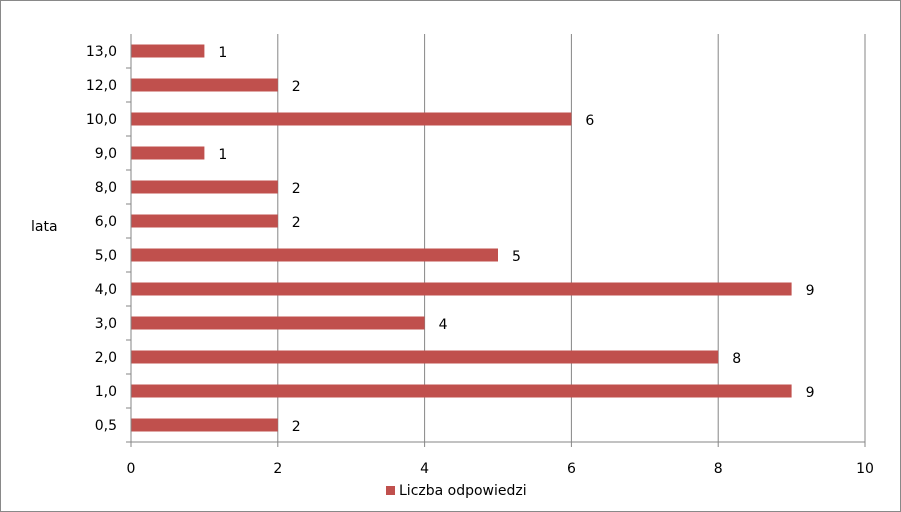 The image size is (901, 512). Describe the element at coordinates (106, 392) in the screenshot. I see `y-tick-label: 1,0` at that location.